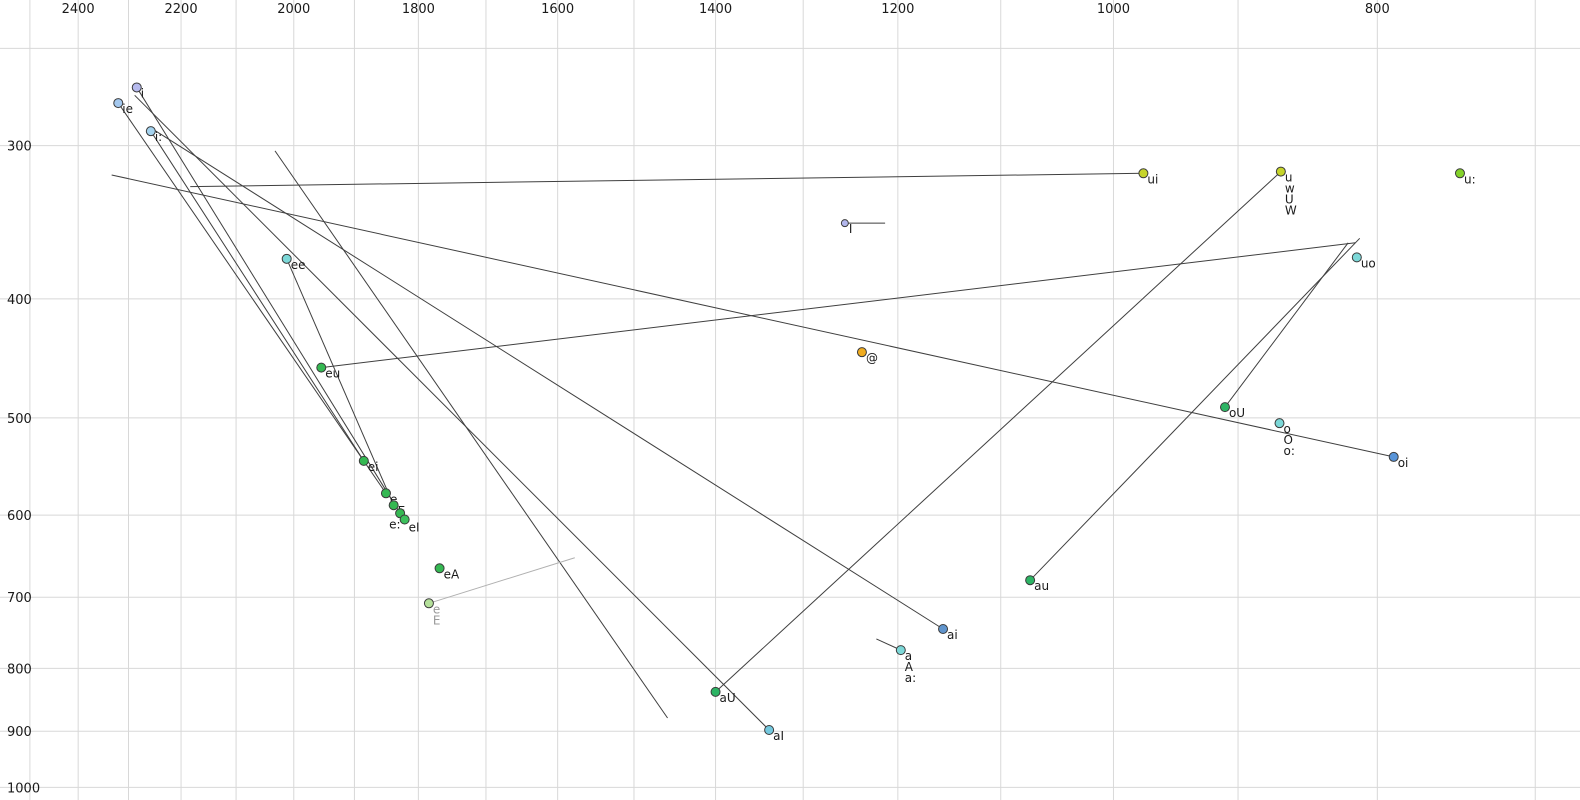  What do you see at coordinates (1289, 200) in the screenshot?
I see `vowel-label-u-U: U` at bounding box center [1289, 200].